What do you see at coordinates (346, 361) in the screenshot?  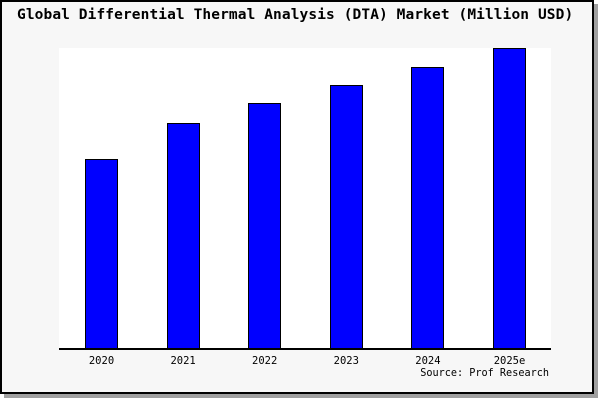 I see `x-tick-label-2023: 2023` at bounding box center [346, 361].